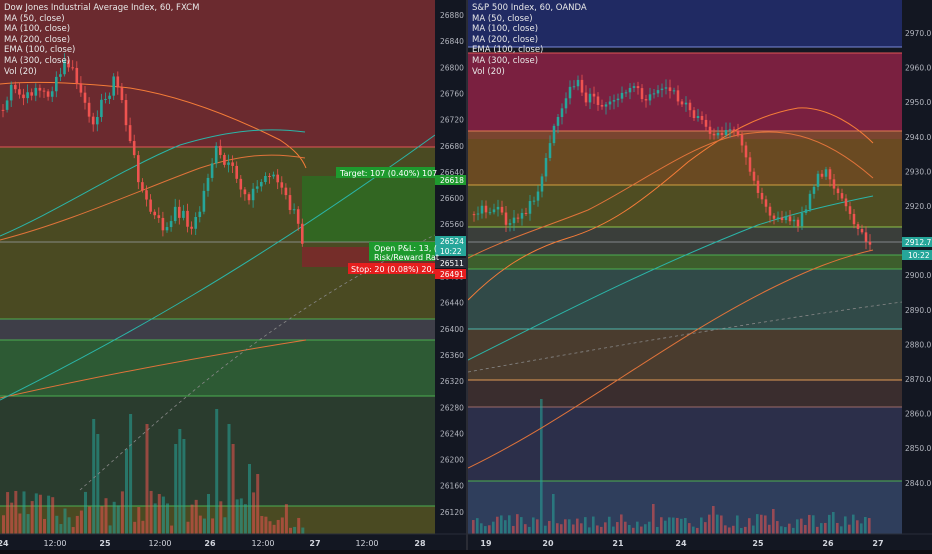  I want to click on target-label-box, so click(385, 172).